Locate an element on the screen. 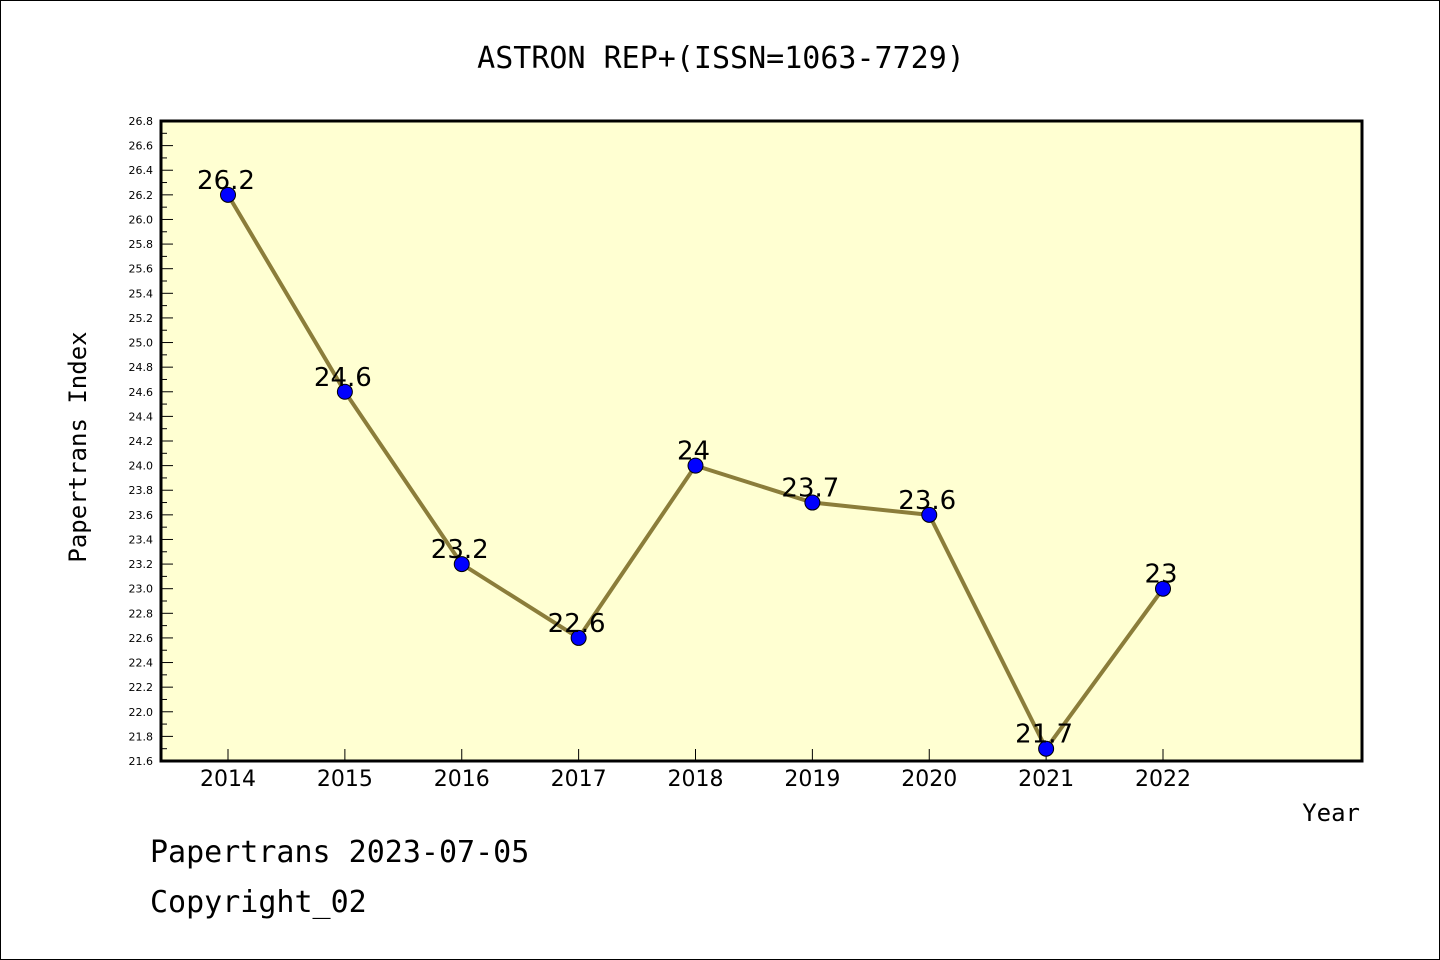  data-label: 21.7 is located at coordinates (1044, 735).